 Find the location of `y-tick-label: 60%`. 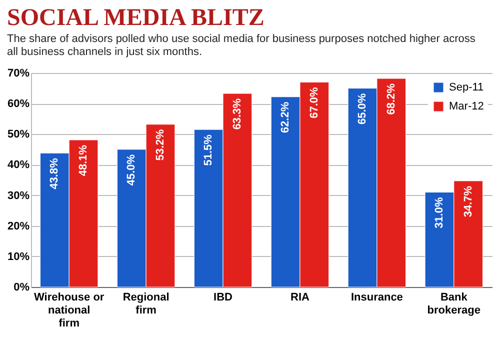

y-tick-label: 60% is located at coordinates (18, 104).